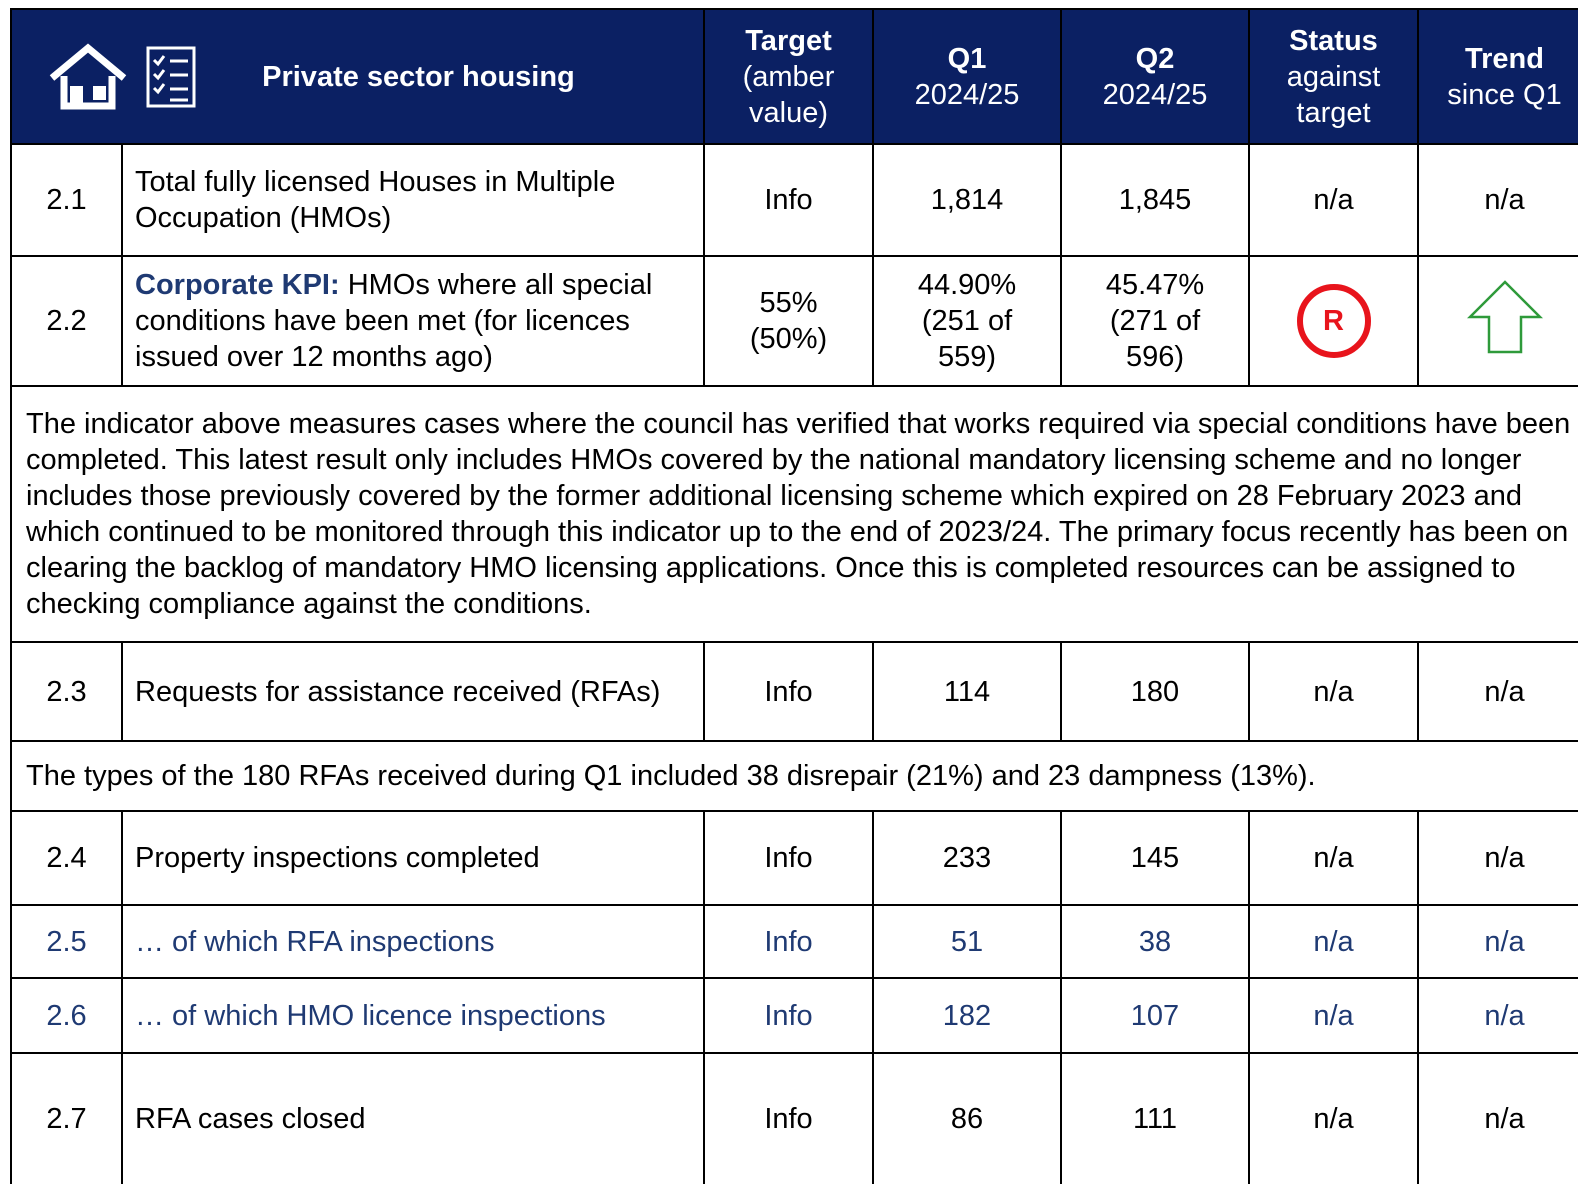 The width and height of the screenshot is (1578, 1184). What do you see at coordinates (66, 941) in the screenshot?
I see `row-id: 2.5` at bounding box center [66, 941].